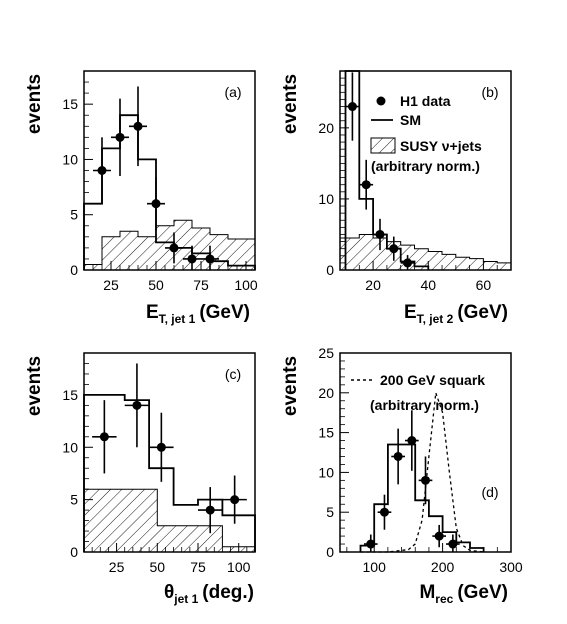  Describe the element at coordinates (232, 92) in the screenshot. I see `panel-a-label: (a)` at that location.